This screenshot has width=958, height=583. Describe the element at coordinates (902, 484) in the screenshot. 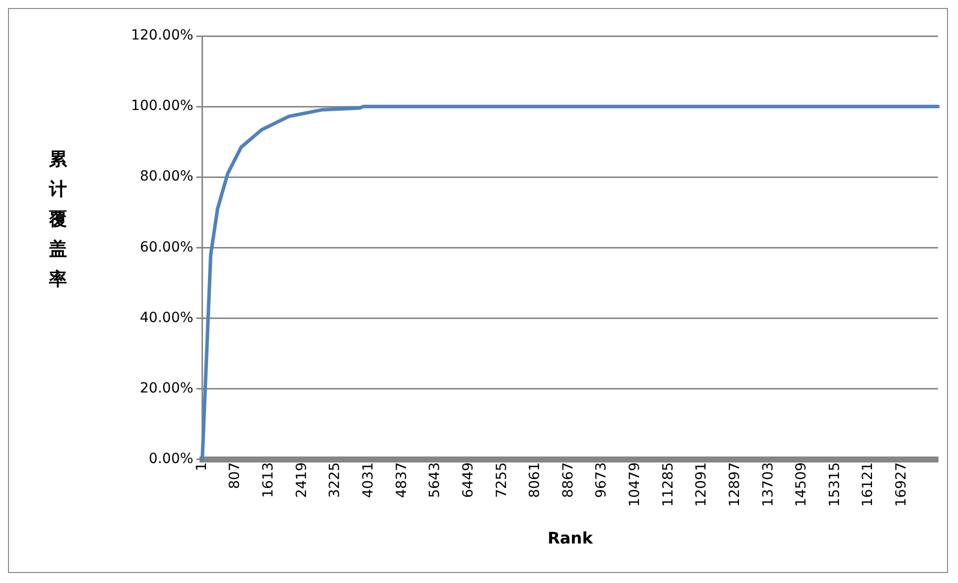

I see `x-tick-label: 16927` at that location.